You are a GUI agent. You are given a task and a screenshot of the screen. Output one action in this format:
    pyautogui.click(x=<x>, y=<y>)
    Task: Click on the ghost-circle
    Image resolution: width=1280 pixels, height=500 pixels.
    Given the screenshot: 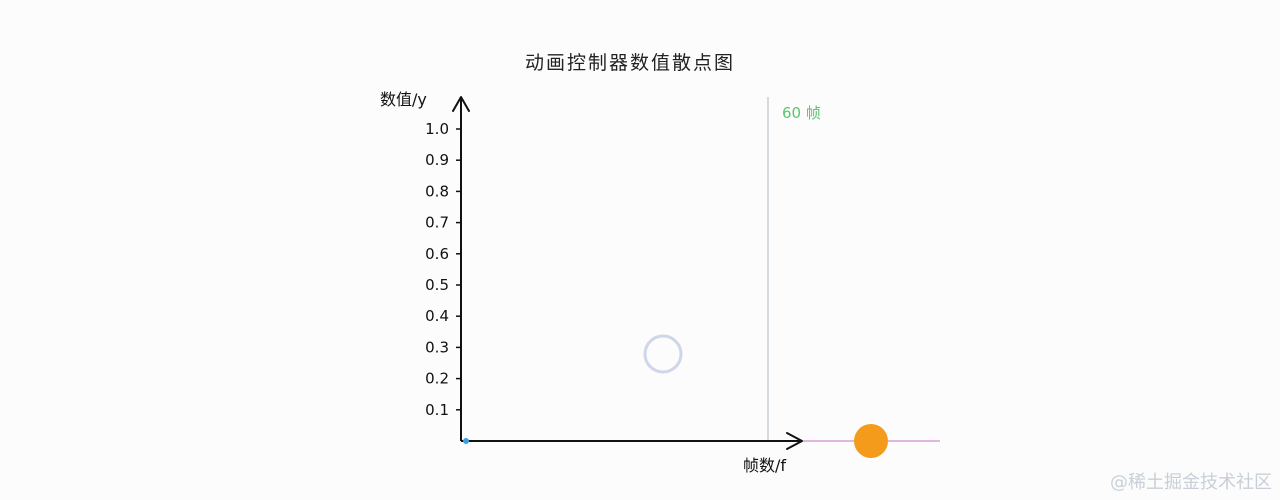 What is the action you would take?
    pyautogui.click(x=663, y=354)
    